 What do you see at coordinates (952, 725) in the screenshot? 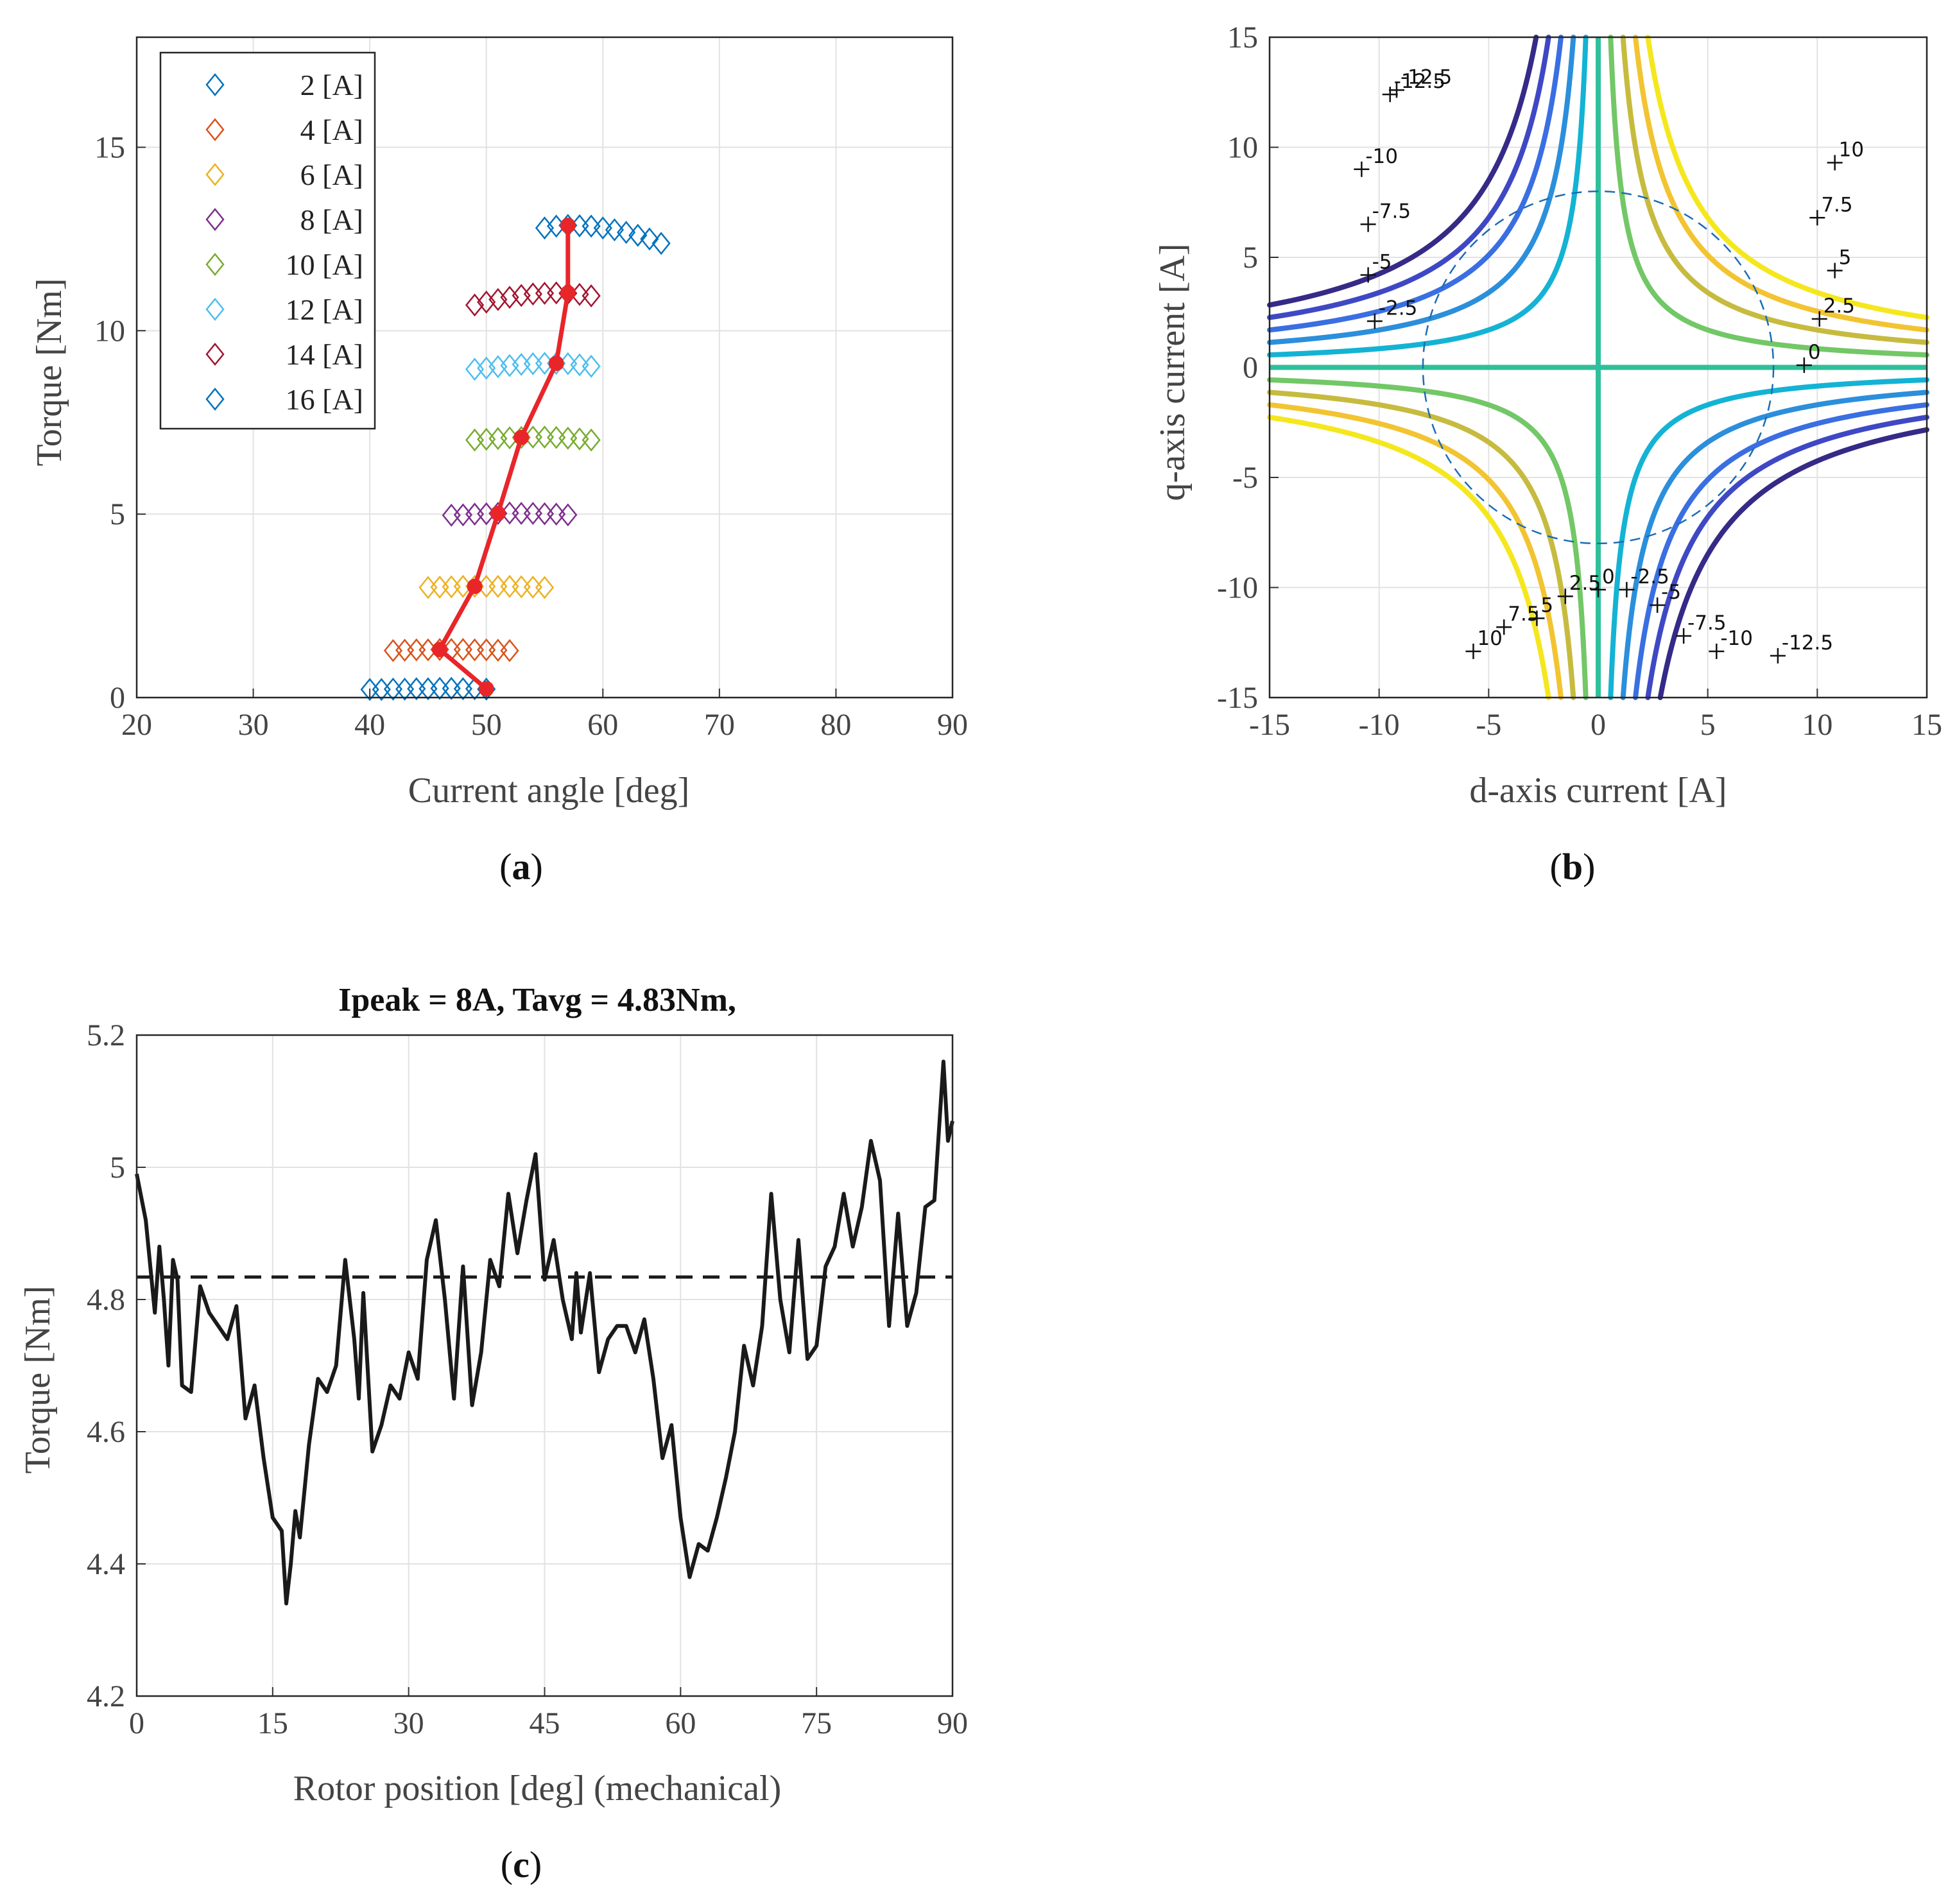
I see `panel-a-xtick-label: 90` at bounding box center [952, 725].